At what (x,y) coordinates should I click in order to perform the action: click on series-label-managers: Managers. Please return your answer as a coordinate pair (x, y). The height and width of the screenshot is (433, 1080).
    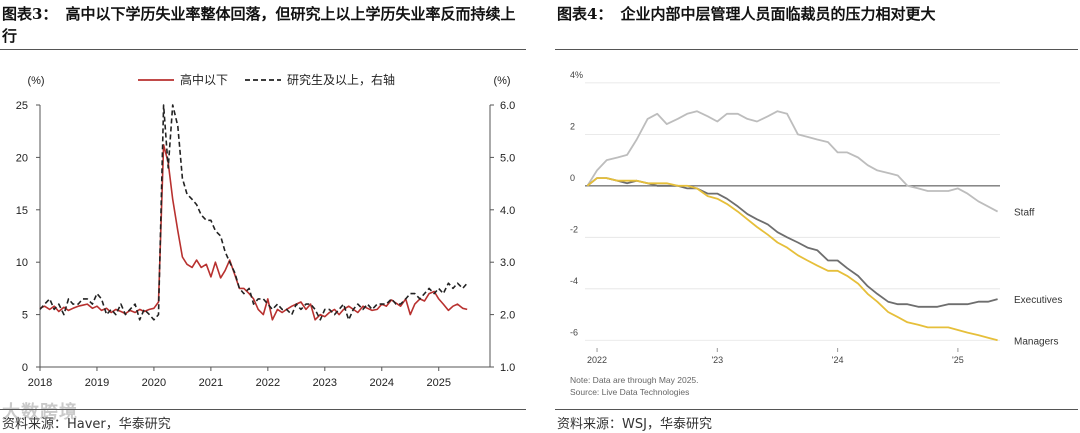
    Looking at the image, I should click on (1036, 341).